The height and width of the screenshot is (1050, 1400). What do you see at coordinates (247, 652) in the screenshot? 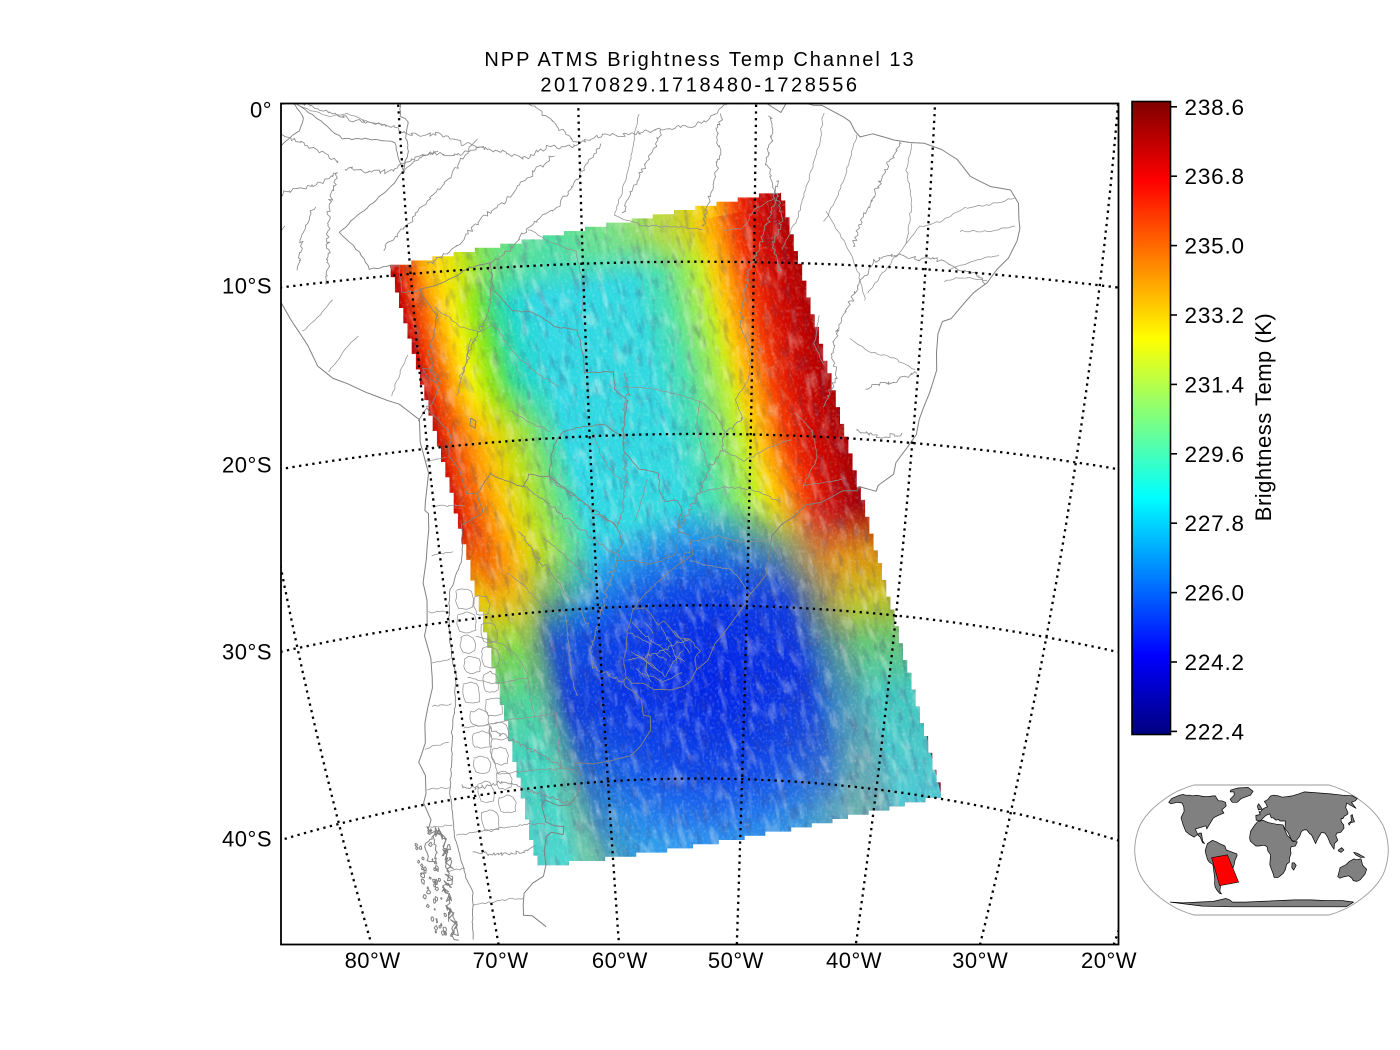
I see `svg-text: 30°S` at bounding box center [247, 652].